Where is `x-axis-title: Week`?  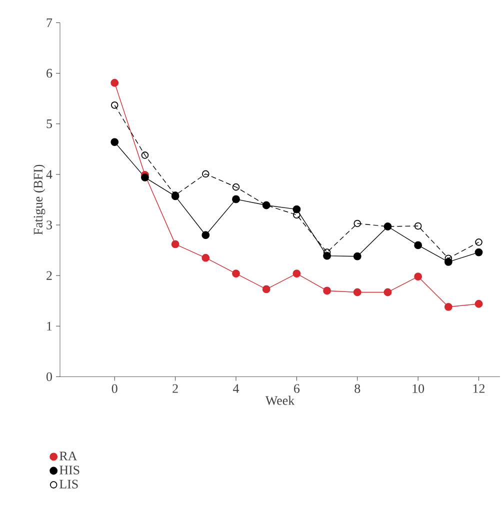 x-axis-title: Week is located at coordinates (280, 400).